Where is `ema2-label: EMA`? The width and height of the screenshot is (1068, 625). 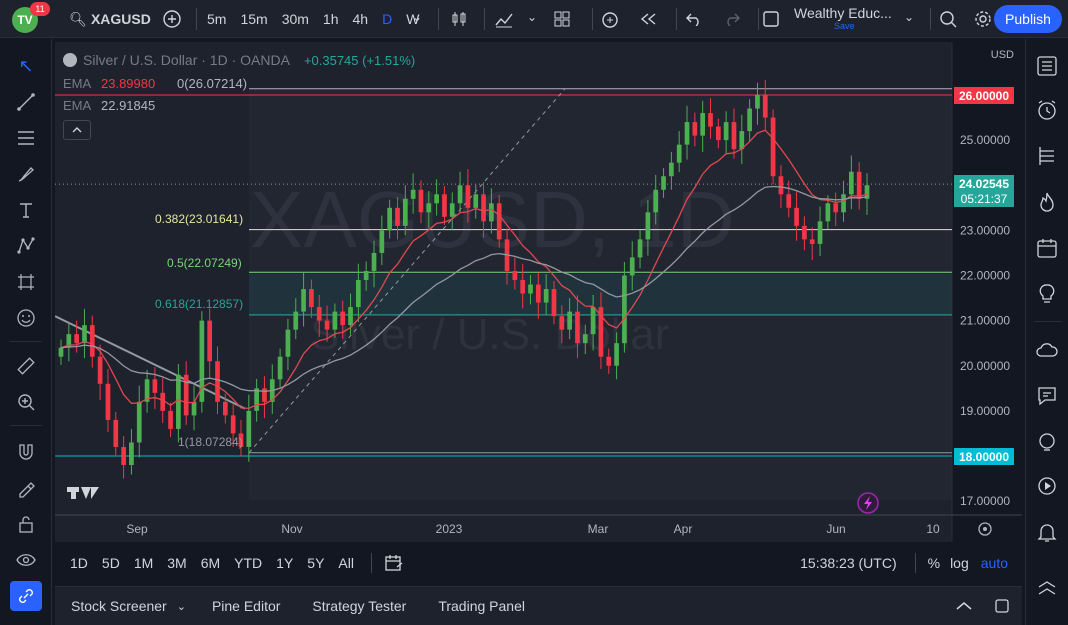 ema2-label: EMA is located at coordinates (77, 105).